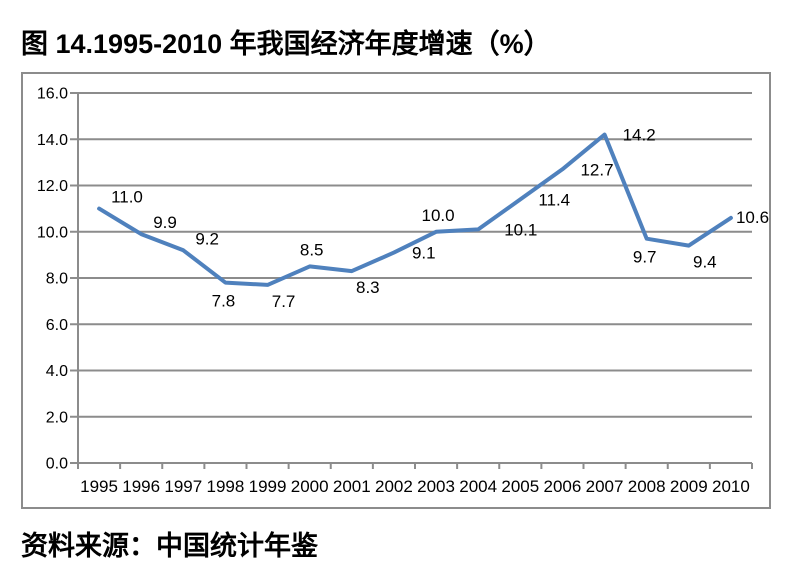 This screenshot has height=574, width=801. Describe the element at coordinates (352, 486) in the screenshot. I see `x-axis-label: 2001` at that location.